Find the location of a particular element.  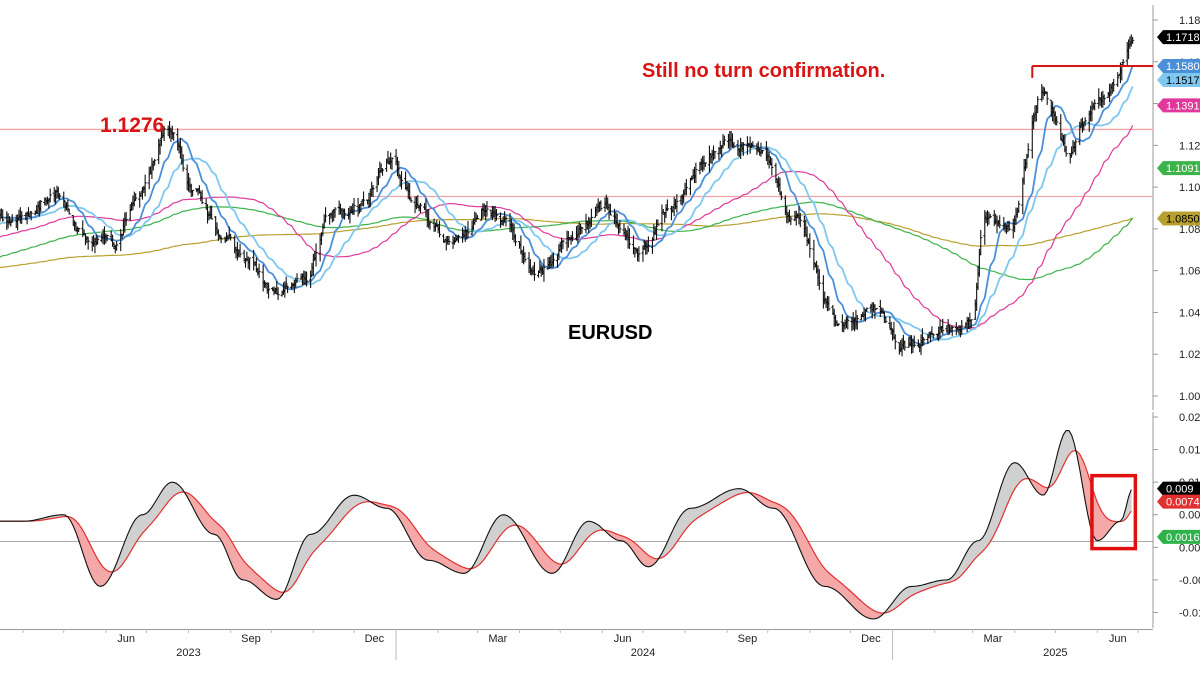

x-year-label: 2023 is located at coordinates (188, 653).